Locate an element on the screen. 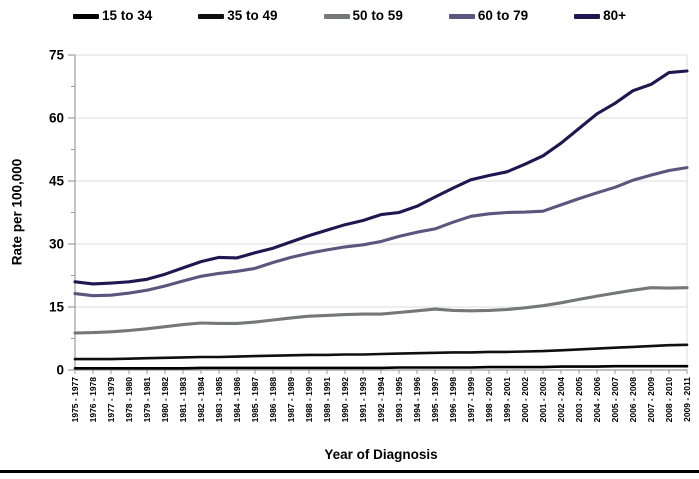 The image size is (699, 479). x-tick-label: 2001 - 2003 is located at coordinates (543, 400).